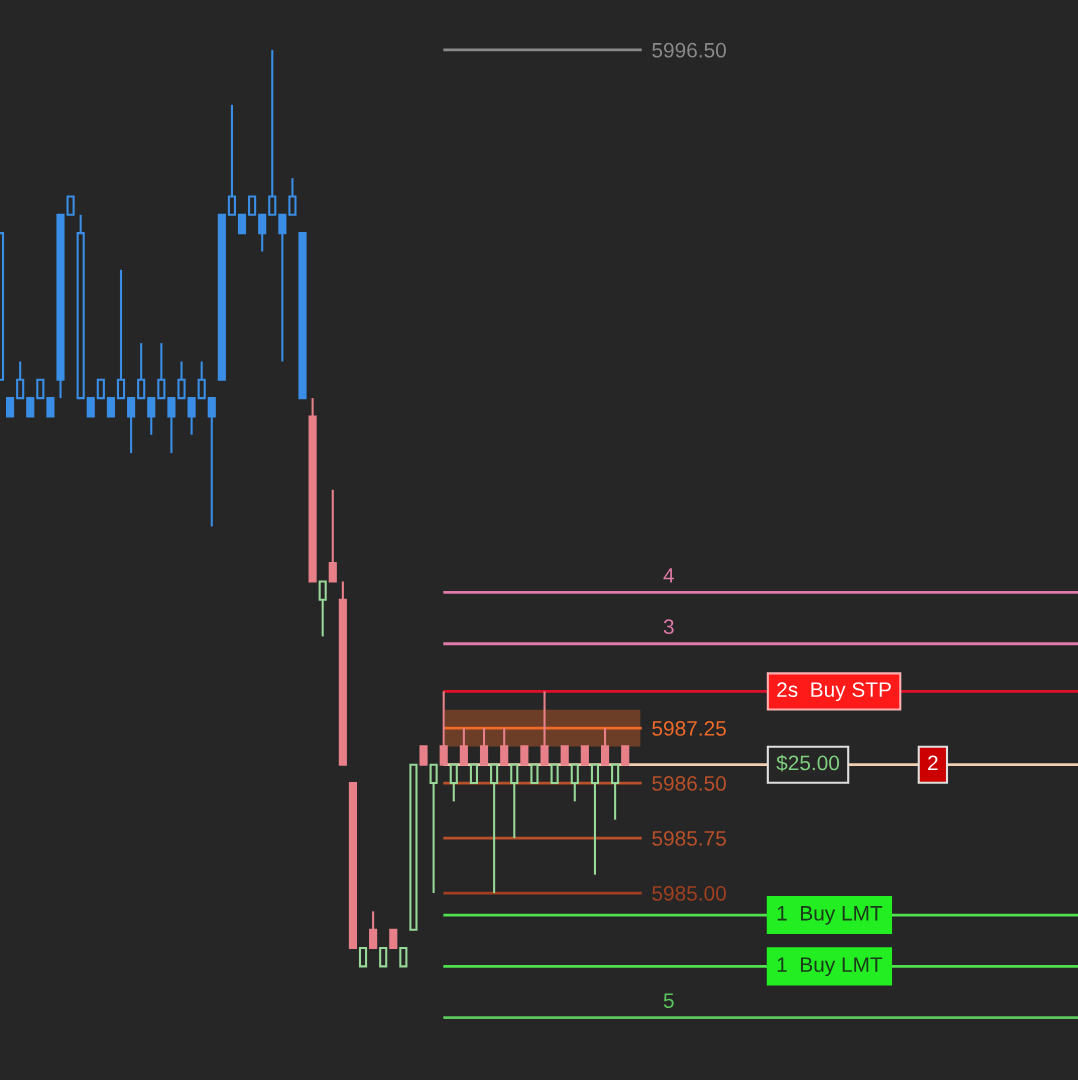 The width and height of the screenshot is (1078, 1080). Describe the element at coordinates (689, 838) in the screenshot. I see `y-tick-label: 5985.75` at that location.